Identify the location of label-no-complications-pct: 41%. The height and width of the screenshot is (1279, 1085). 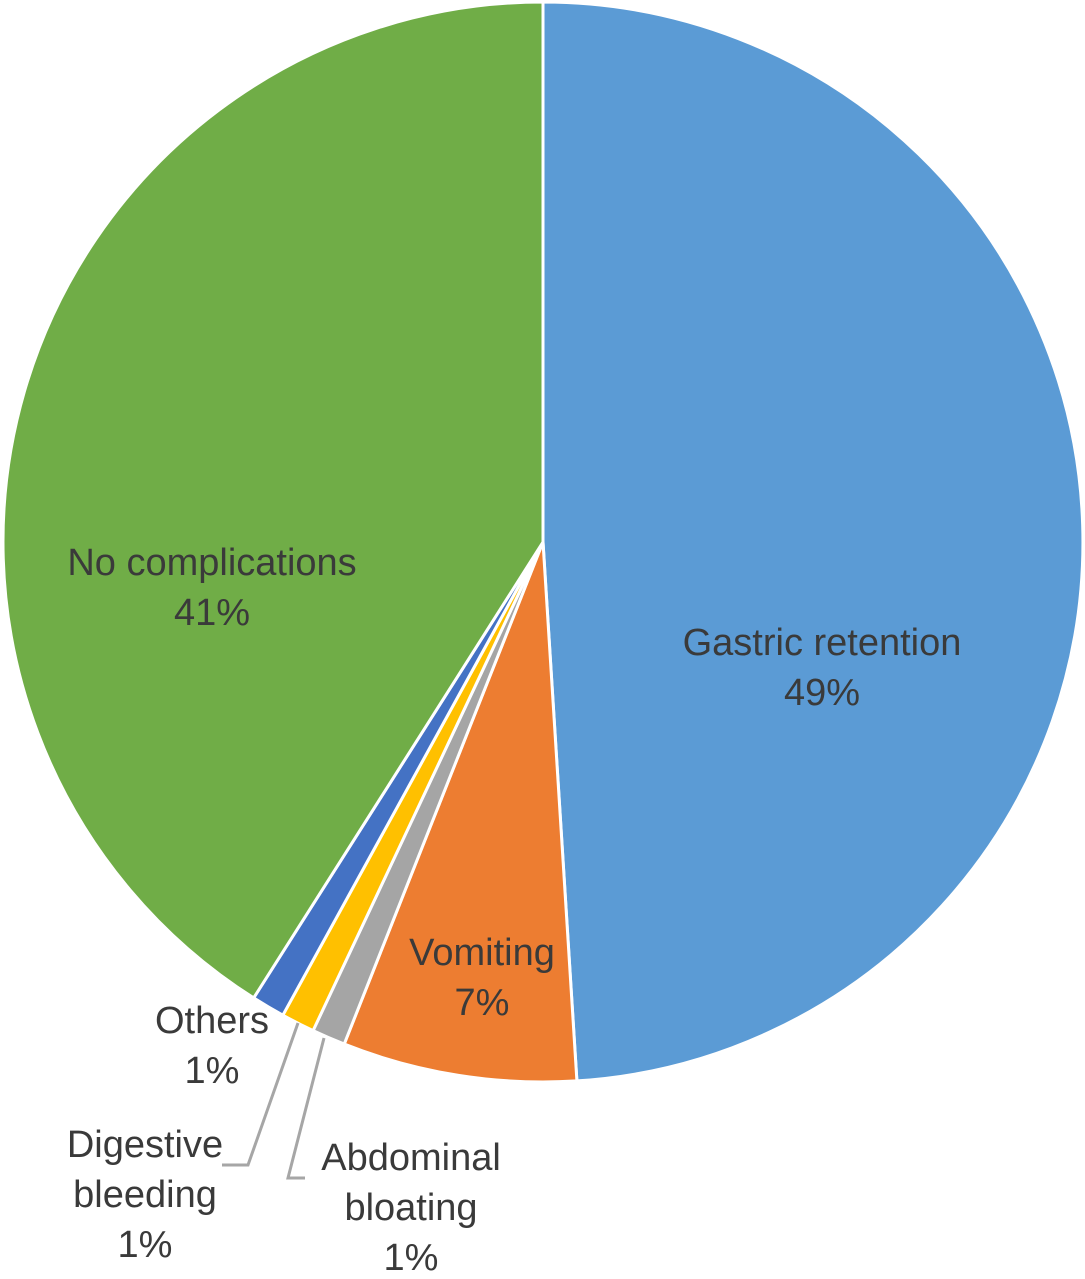
(212, 613).